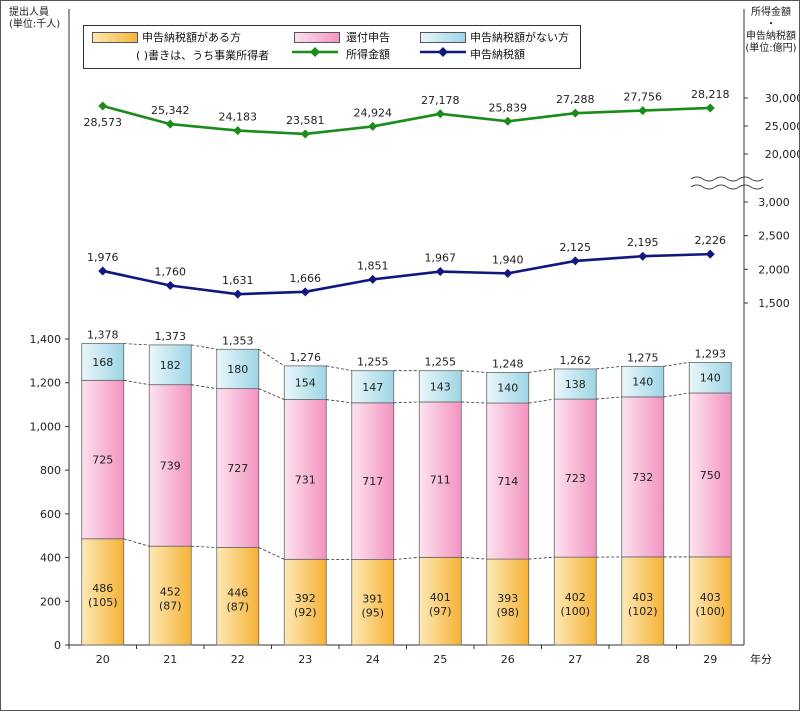 This screenshot has width=800, height=711. What do you see at coordinates (643, 611) in the screenshot?
I see `bar-sub-label: (102)` at bounding box center [643, 611].